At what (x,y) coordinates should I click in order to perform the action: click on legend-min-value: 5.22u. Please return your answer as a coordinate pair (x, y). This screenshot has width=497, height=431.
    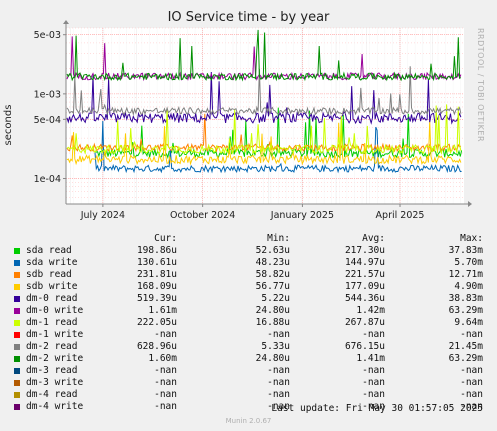
    Looking at the image, I should click on (275, 298).